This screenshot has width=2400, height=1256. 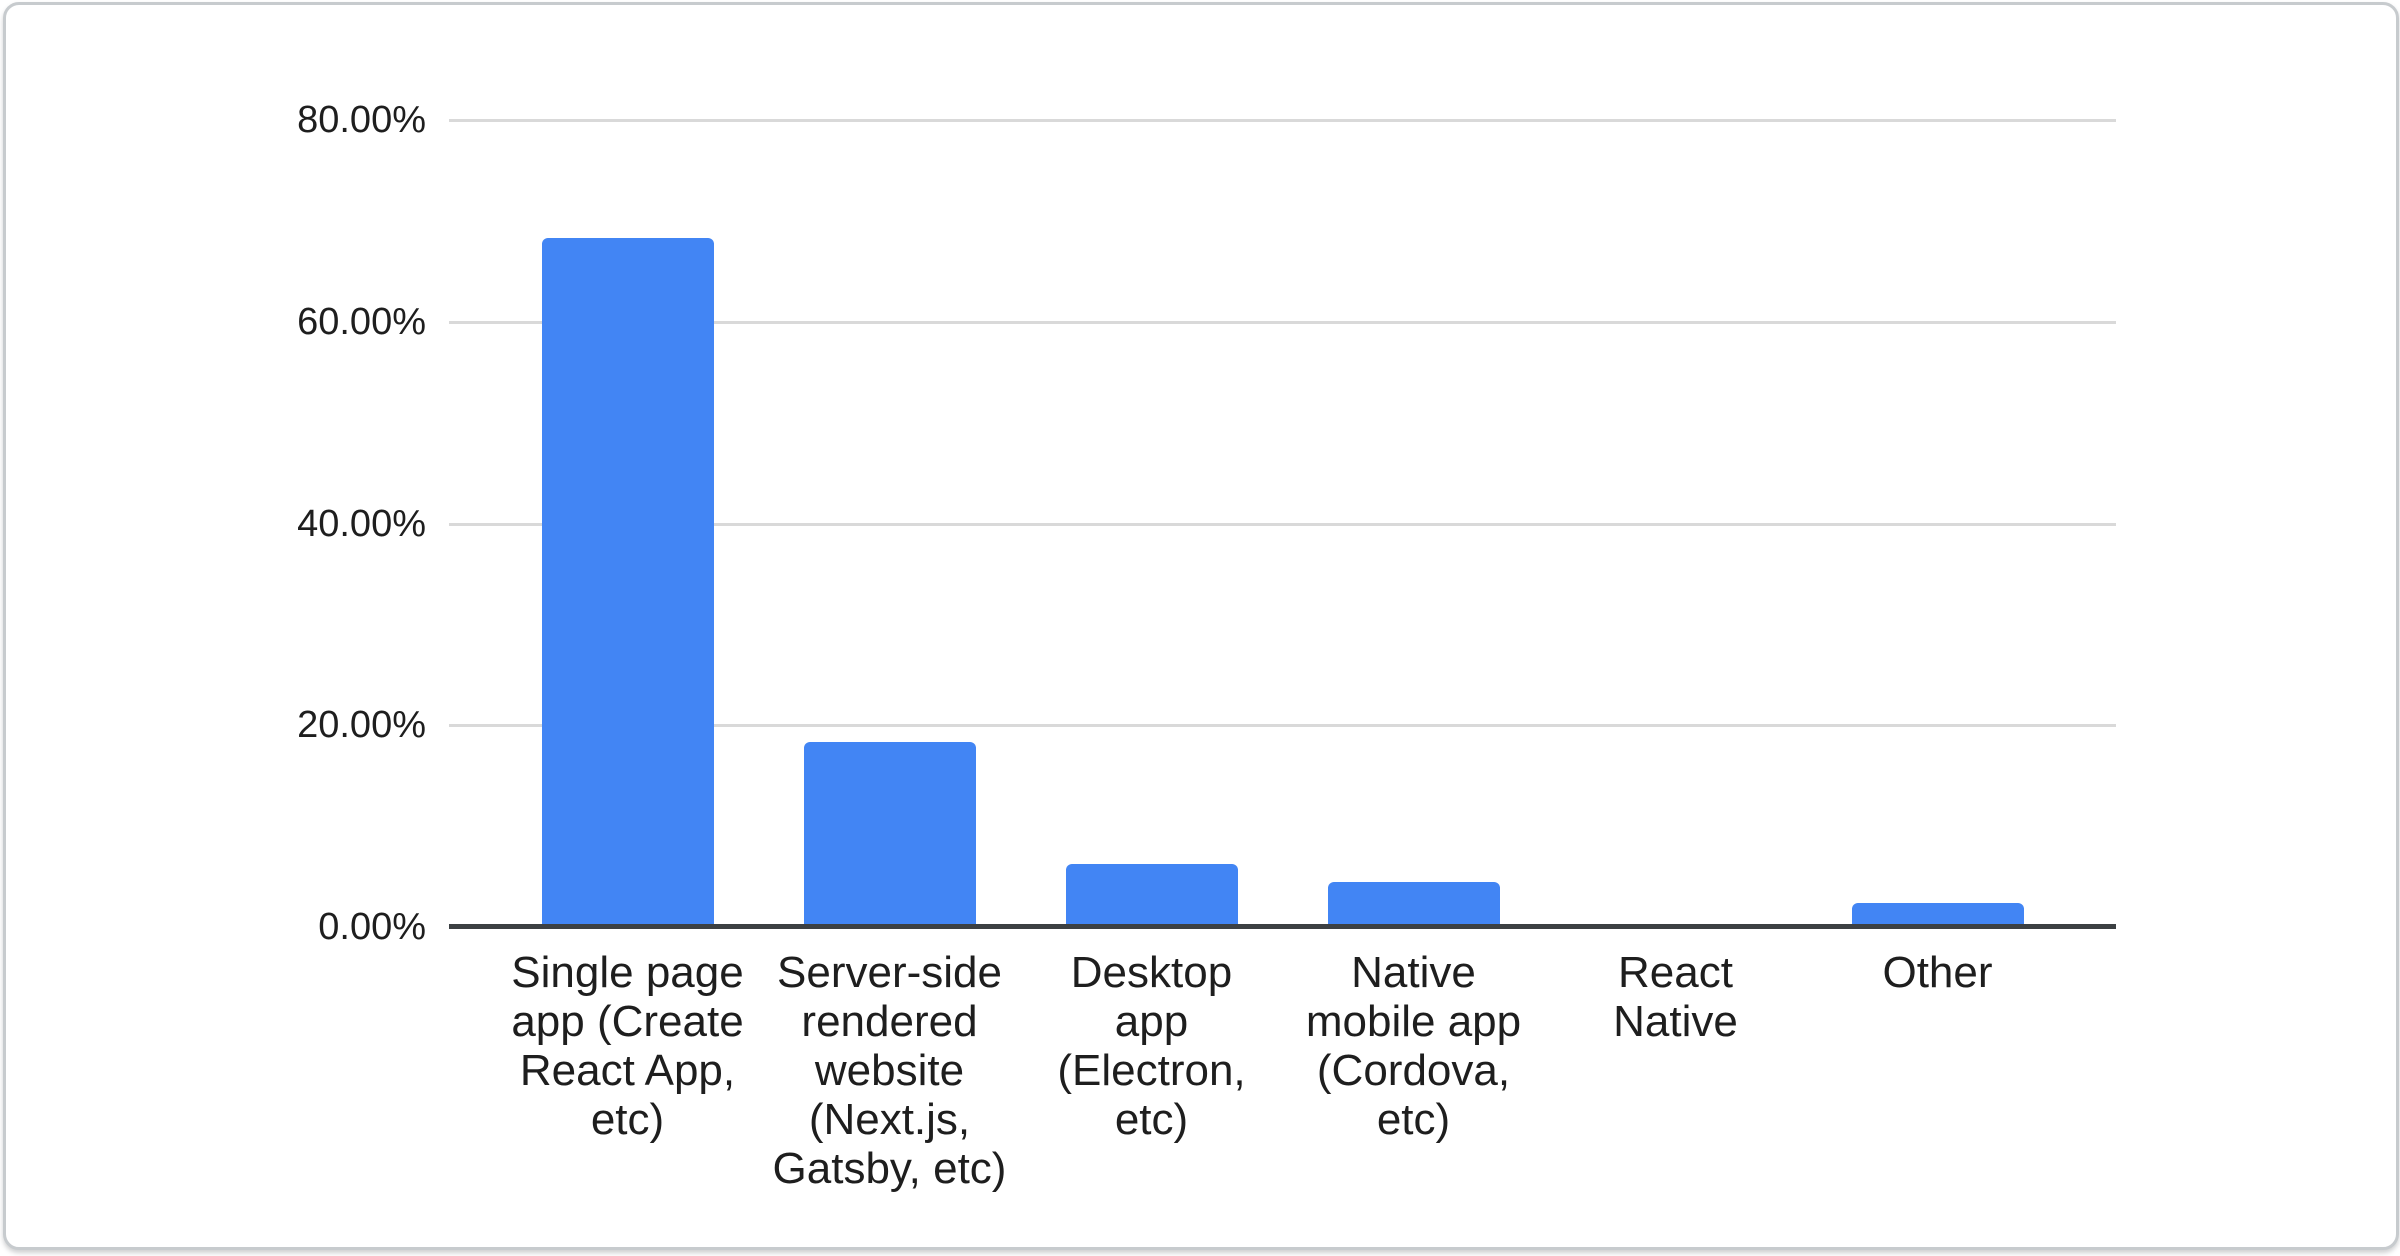 What do you see at coordinates (1151, 895) in the screenshot?
I see `bar-desktop-app-electron-etc` at bounding box center [1151, 895].